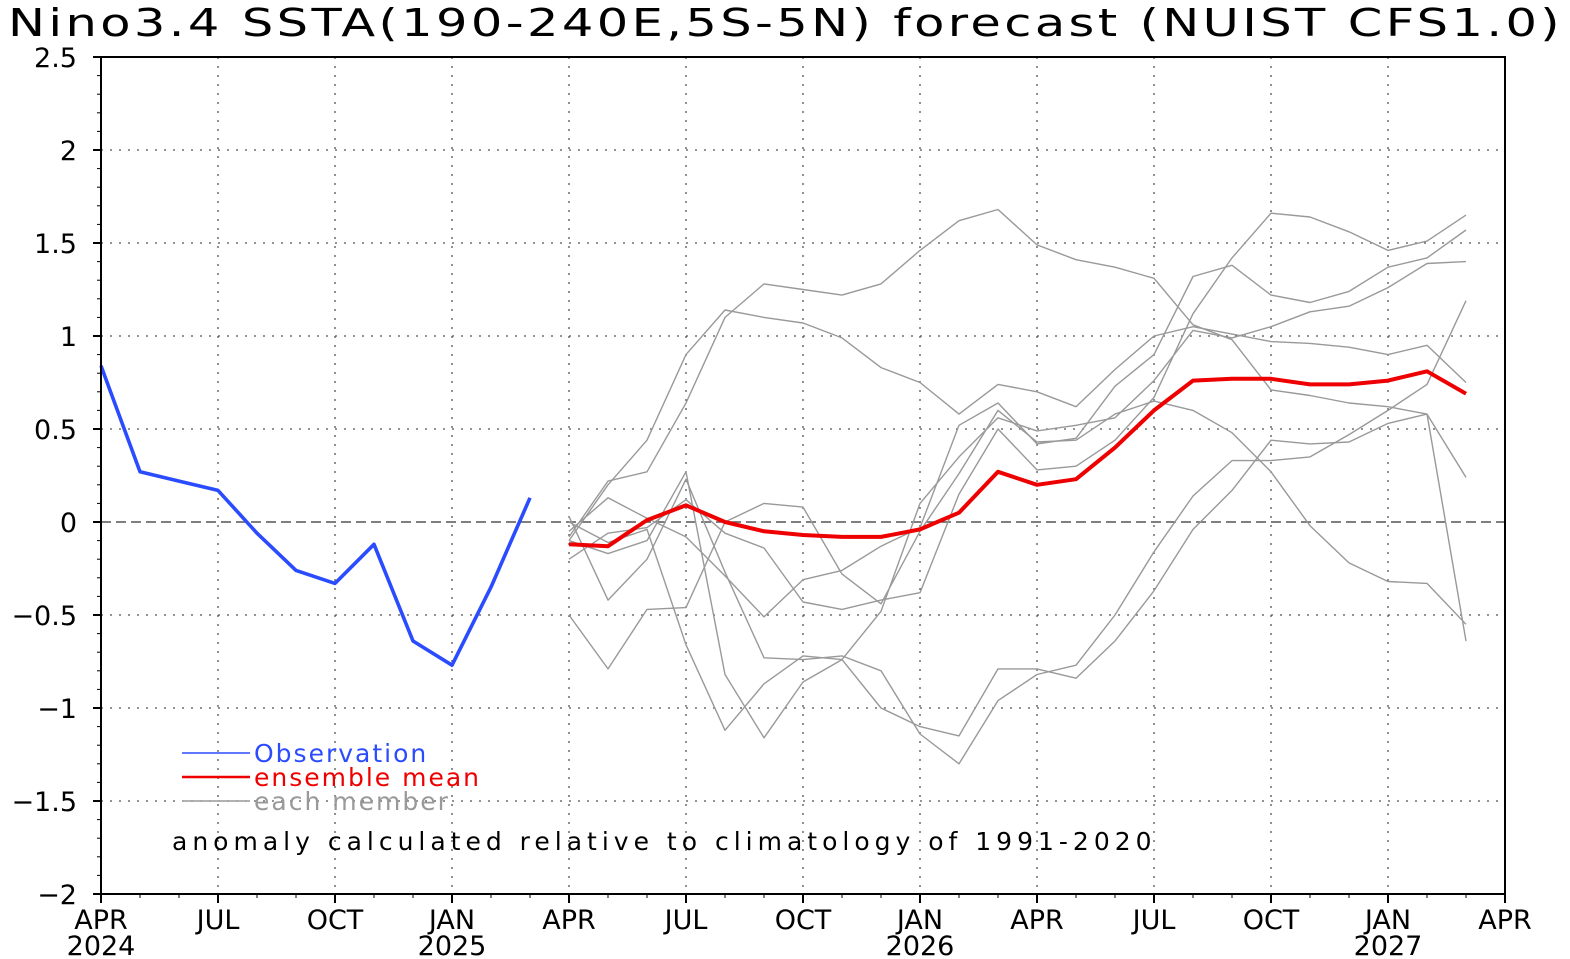  Describe the element at coordinates (101, 945) in the screenshot. I see `x-year-label: 2024` at that location.